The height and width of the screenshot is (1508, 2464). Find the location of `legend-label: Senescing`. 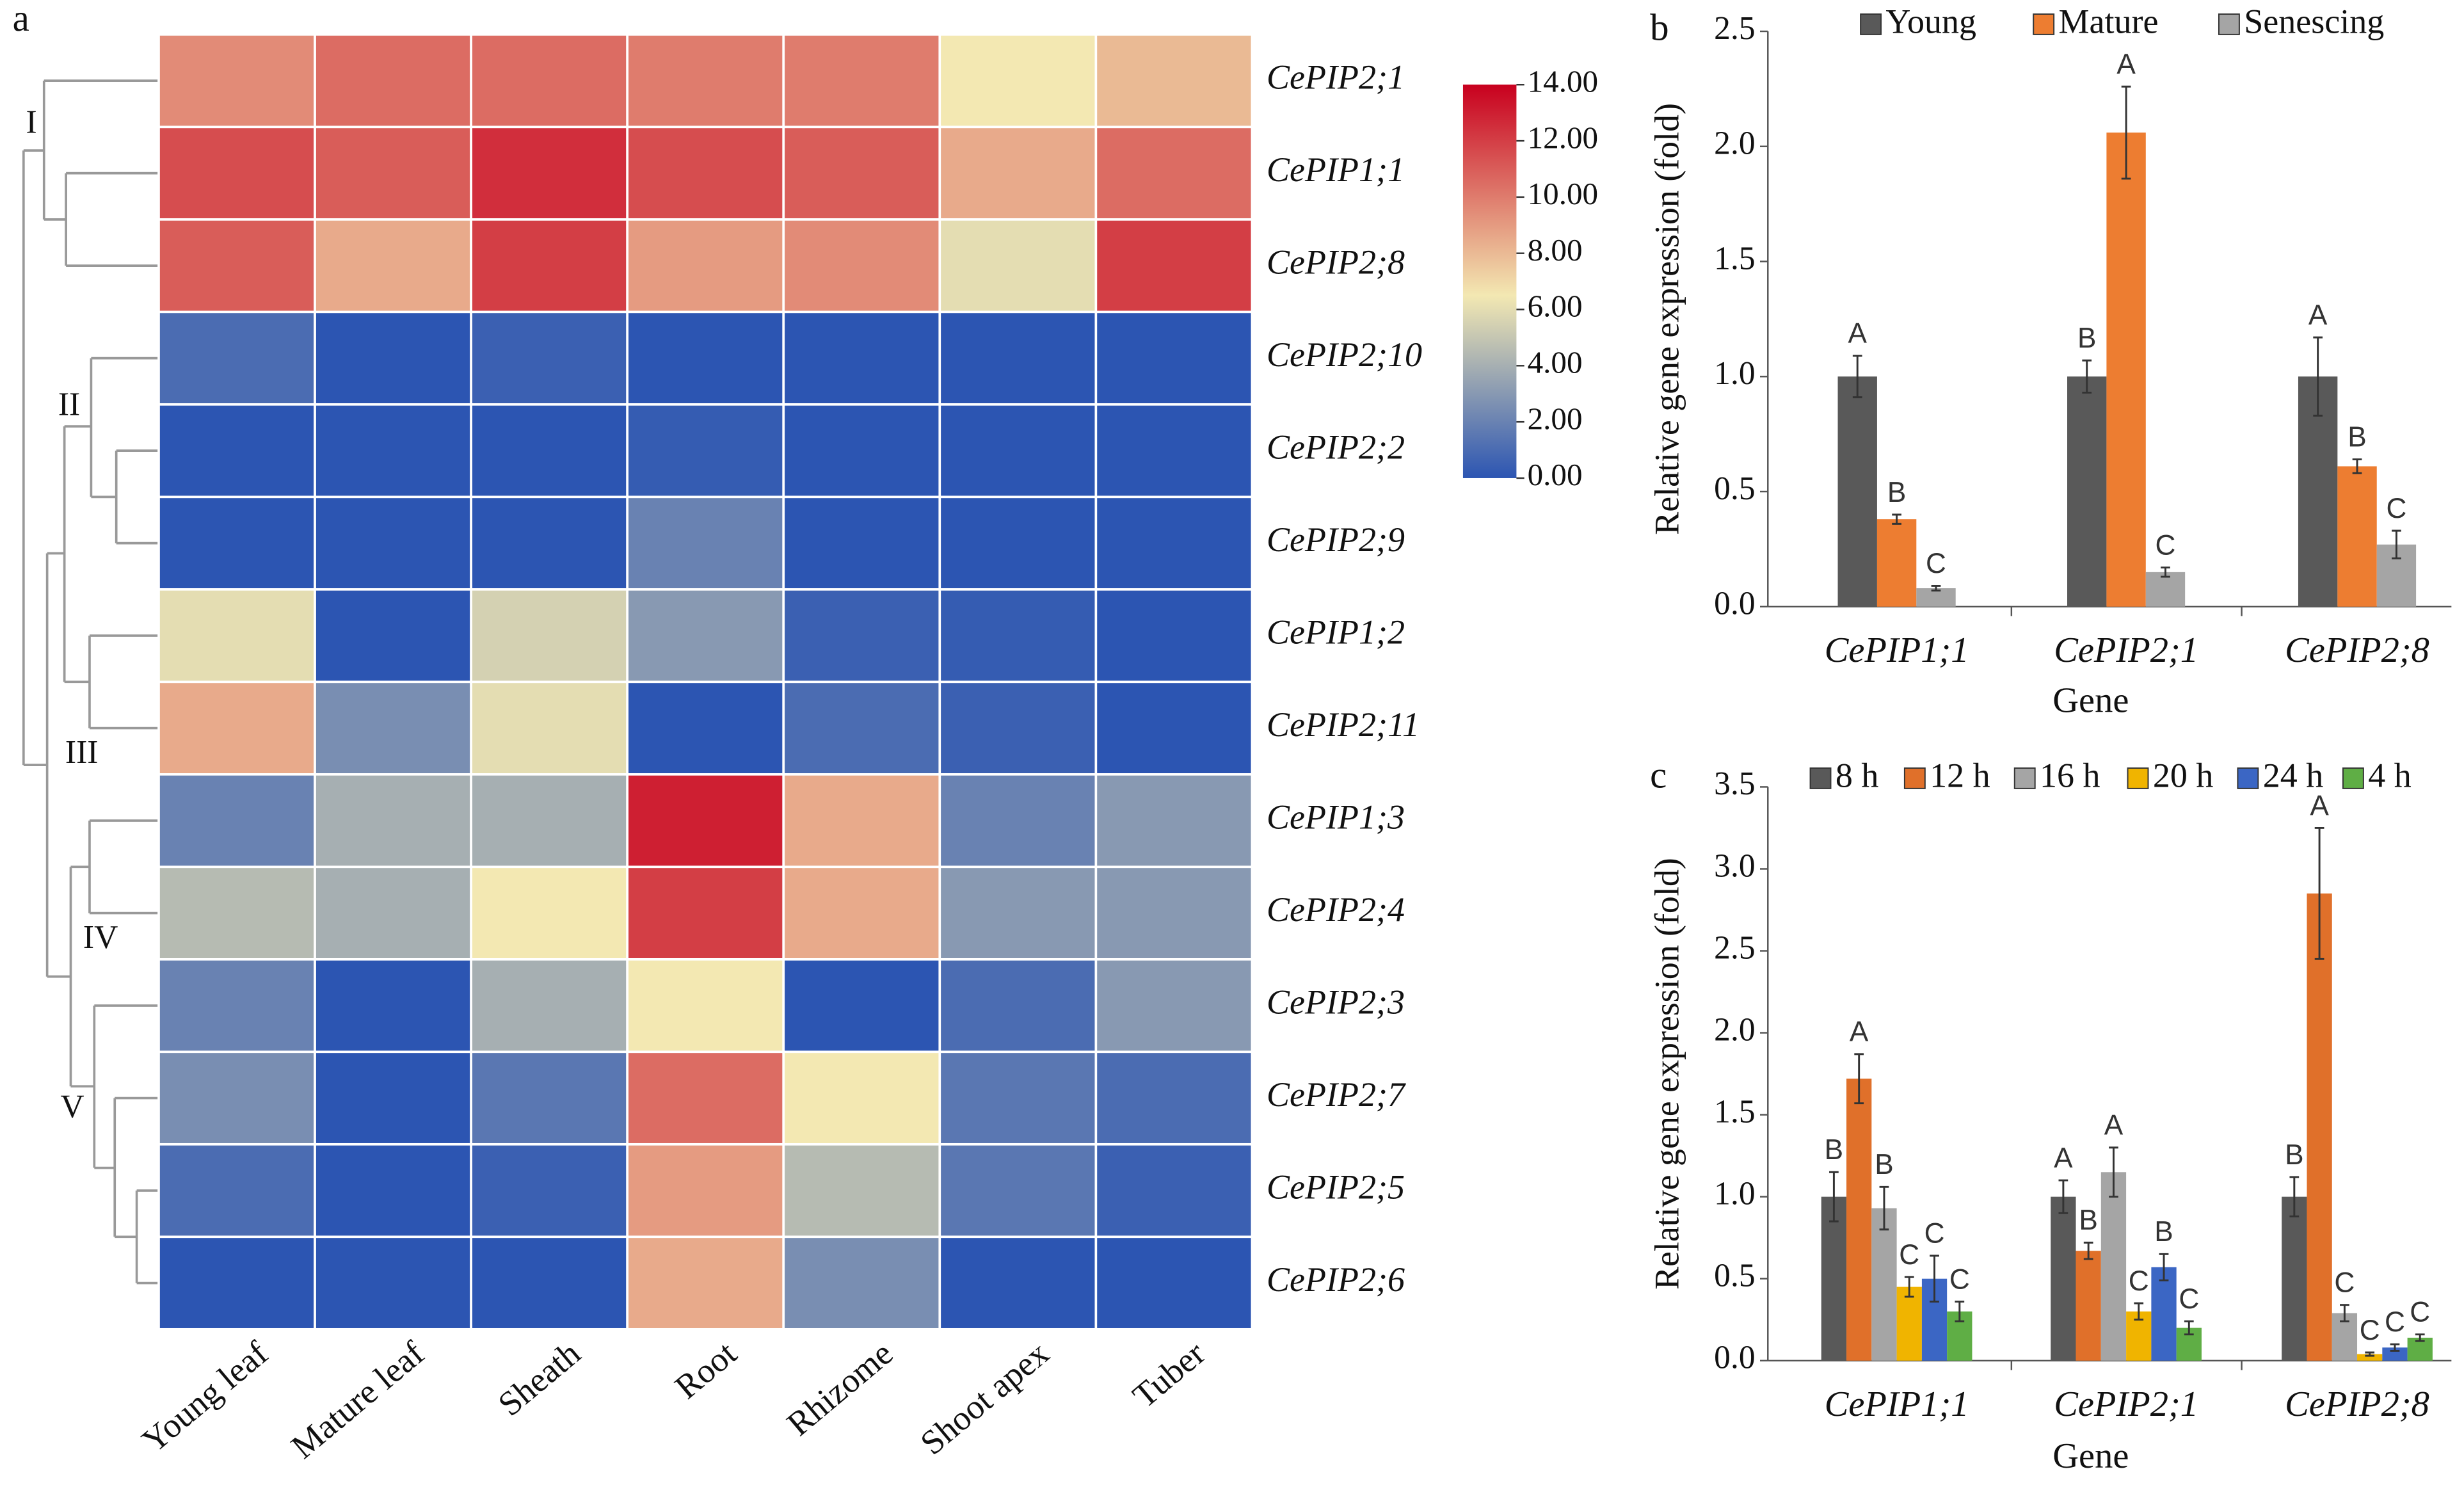

legend-label: Senescing is located at coordinates (2314, 22).